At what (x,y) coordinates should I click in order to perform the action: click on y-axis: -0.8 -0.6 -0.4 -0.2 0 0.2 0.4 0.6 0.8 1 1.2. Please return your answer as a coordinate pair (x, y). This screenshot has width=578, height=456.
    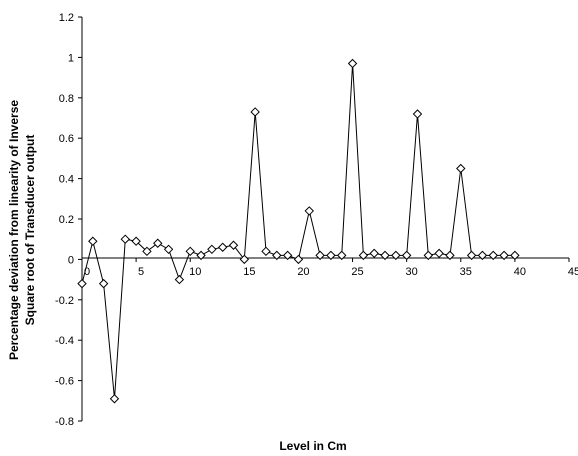
    Looking at the image, I should click on (69, 220).